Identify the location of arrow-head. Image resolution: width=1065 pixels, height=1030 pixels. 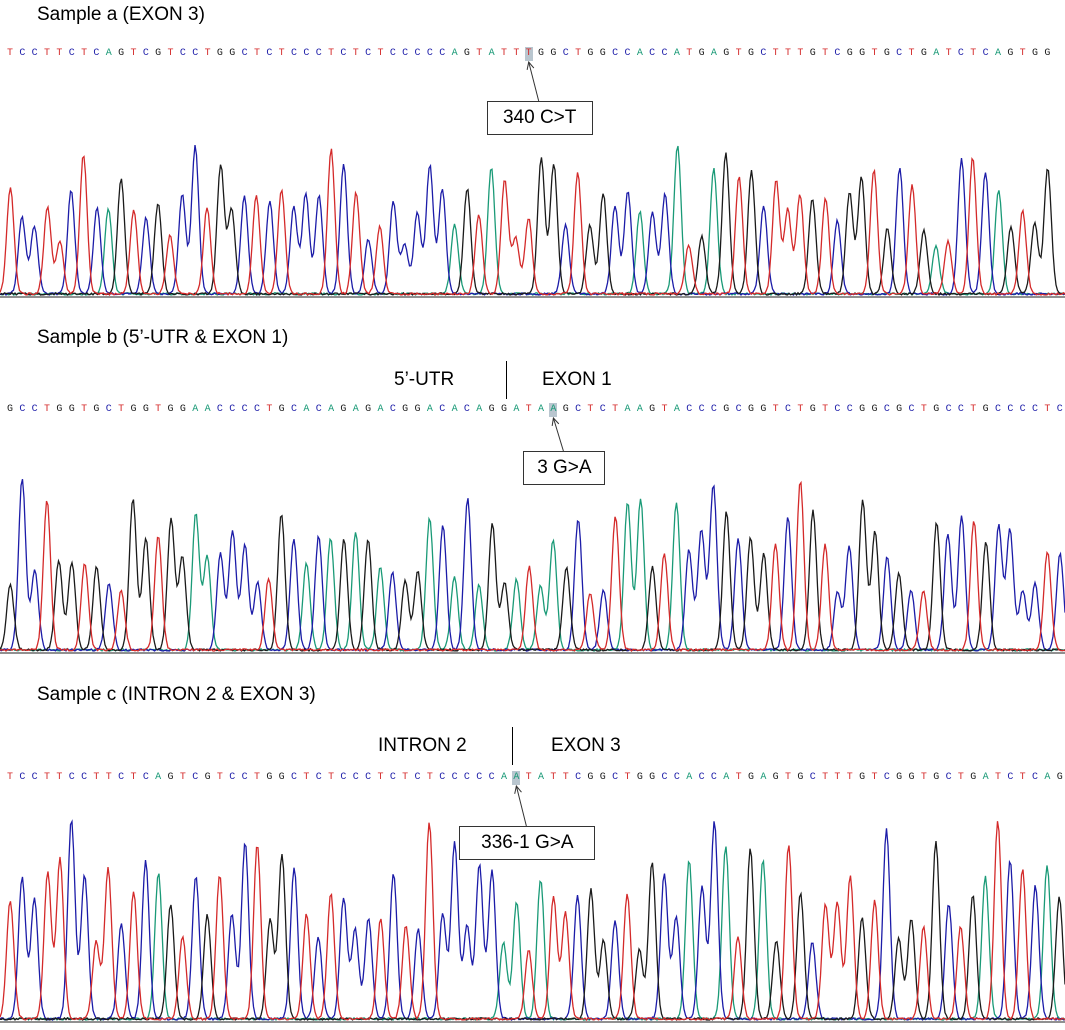
(518, 789).